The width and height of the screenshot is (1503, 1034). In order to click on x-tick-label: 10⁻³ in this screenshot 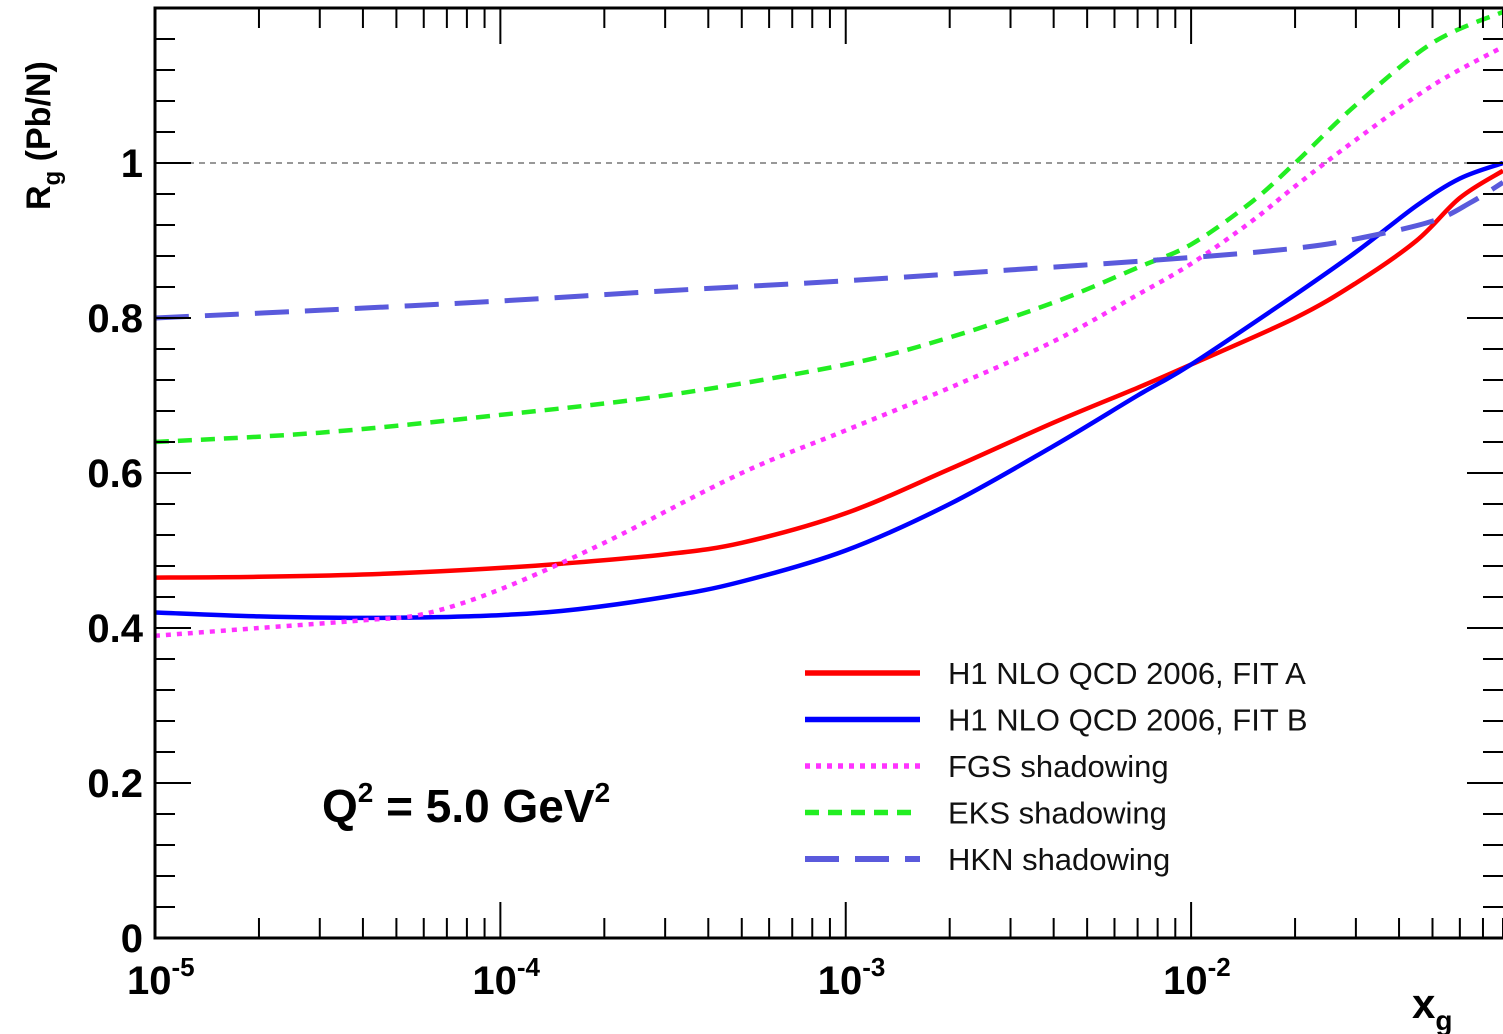, I will do `click(852, 977)`.